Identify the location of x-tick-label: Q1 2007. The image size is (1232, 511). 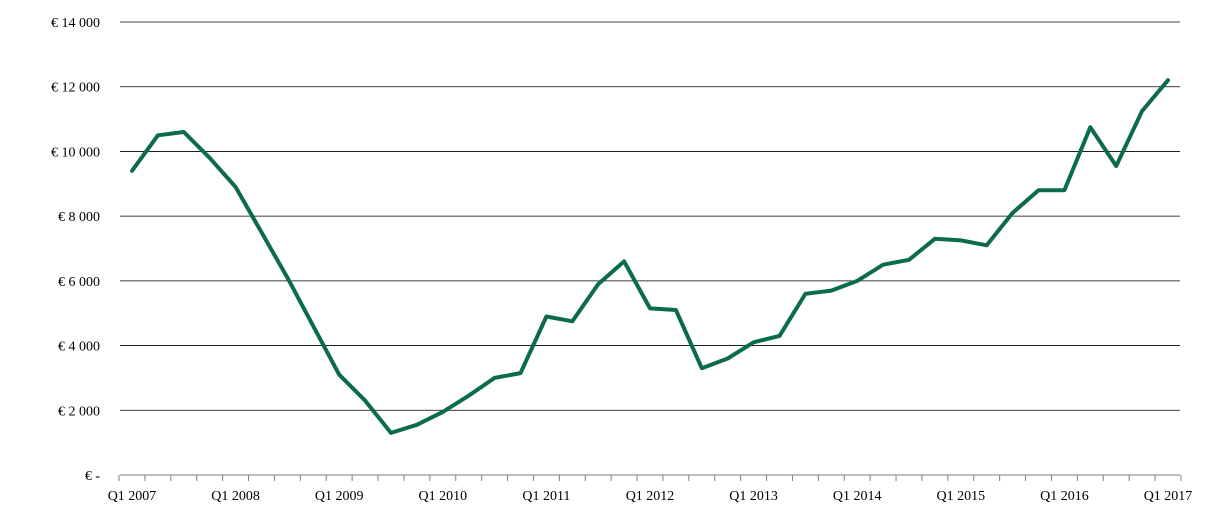
(132, 496).